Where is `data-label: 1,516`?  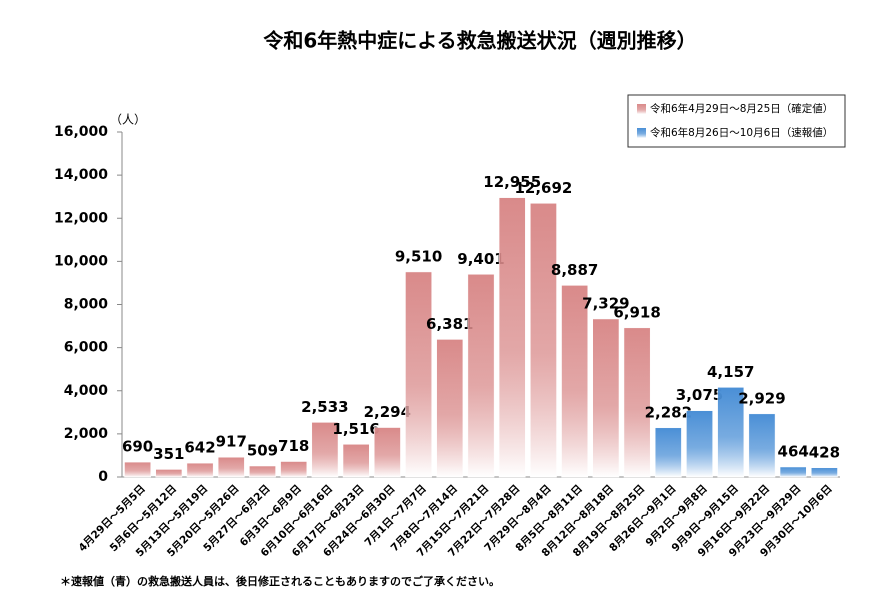
data-label: 1,516 is located at coordinates (355, 429).